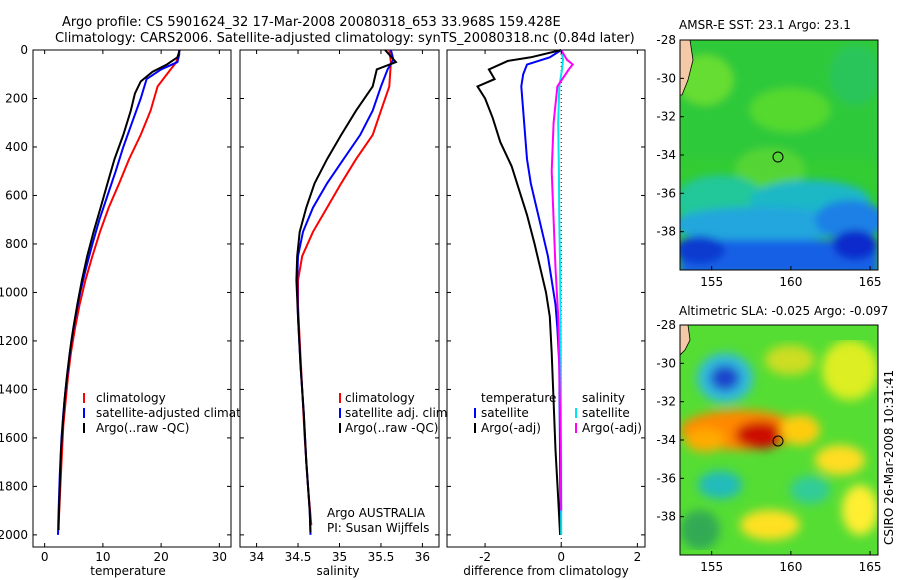 This screenshot has height=580, width=900. Describe the element at coordinates (16, 244) in the screenshot. I see `y-tick-label: 800` at that location.